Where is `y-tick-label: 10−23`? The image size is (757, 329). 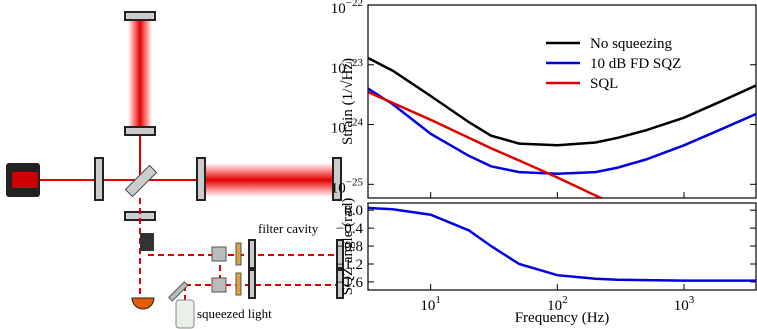 y-tick-label: 10−23 is located at coordinates (347, 67).